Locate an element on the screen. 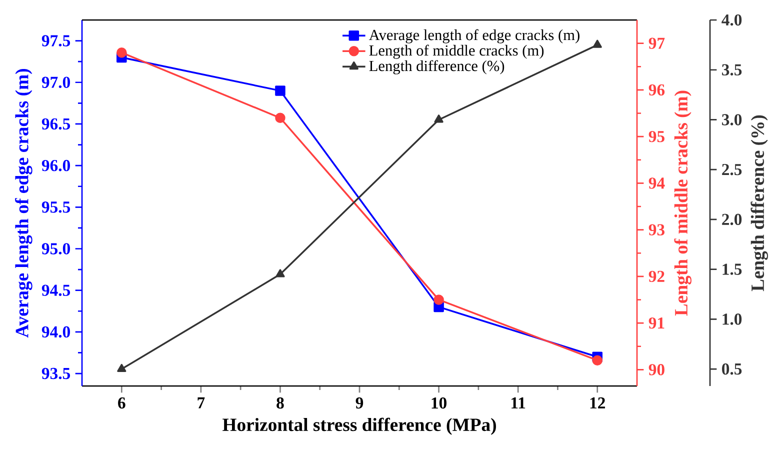 The width and height of the screenshot is (773, 457). y-tick-label: 94.5 is located at coordinates (56, 290).